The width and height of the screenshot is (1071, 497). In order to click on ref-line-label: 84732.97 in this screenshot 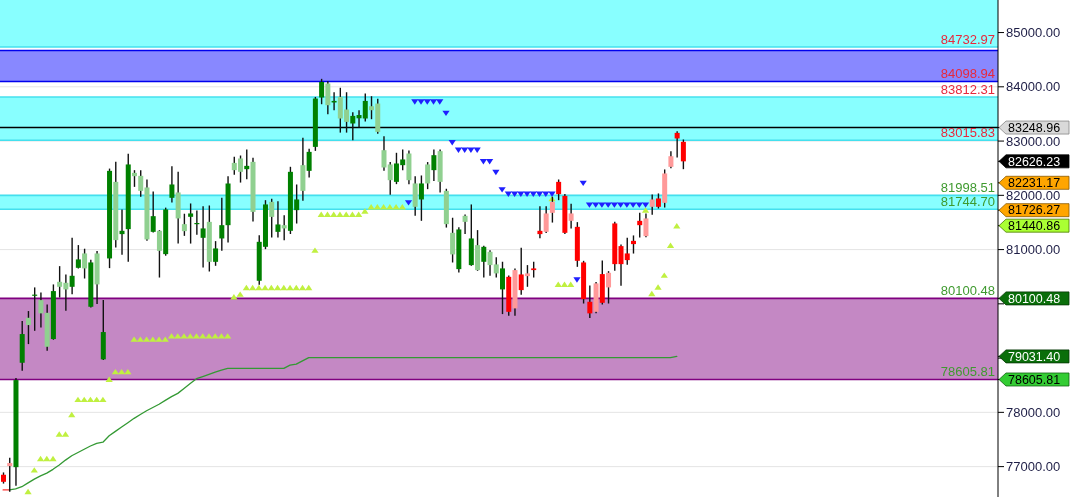, I will do `click(967, 40)`.